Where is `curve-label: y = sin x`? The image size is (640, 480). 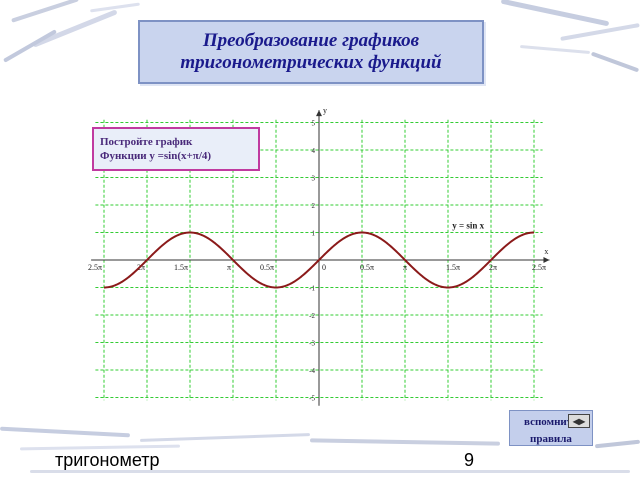 curve-label: y = sin x is located at coordinates (468, 225).